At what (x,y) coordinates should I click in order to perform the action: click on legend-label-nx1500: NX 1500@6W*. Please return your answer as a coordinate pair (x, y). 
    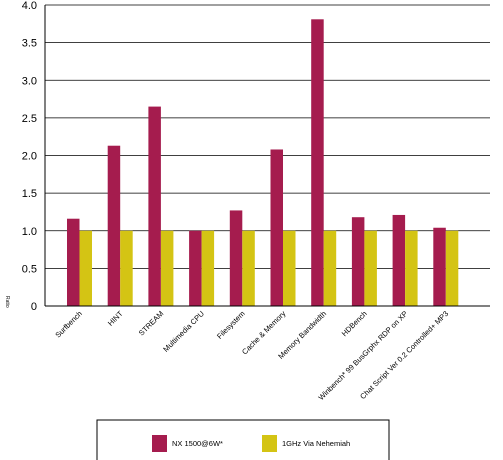
    Looking at the image, I should click on (197, 443).